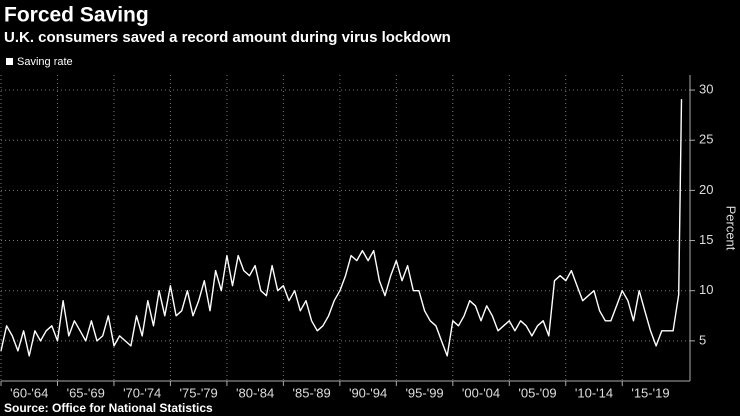 The height and width of the screenshot is (416, 740). What do you see at coordinates (537, 392) in the screenshot?
I see `x-tick-label: '05-'09` at bounding box center [537, 392].